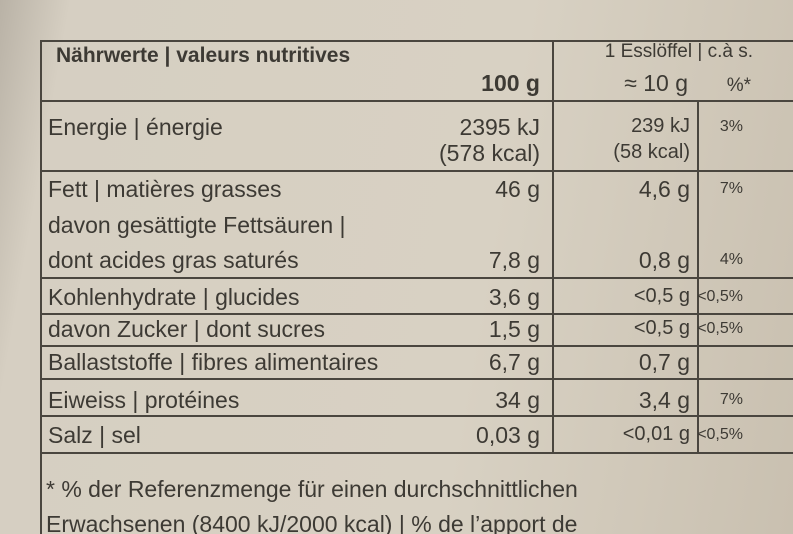  Describe the element at coordinates (135, 127) in the screenshot. I see `row-label: Energie | énergie` at that location.